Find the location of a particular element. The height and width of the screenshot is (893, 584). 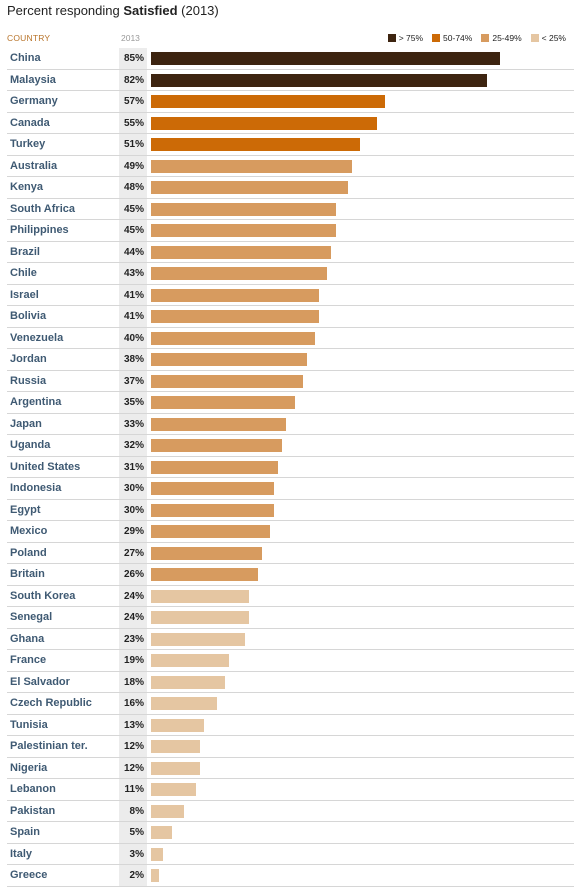

country-label: Argentina is located at coordinates (36, 402).